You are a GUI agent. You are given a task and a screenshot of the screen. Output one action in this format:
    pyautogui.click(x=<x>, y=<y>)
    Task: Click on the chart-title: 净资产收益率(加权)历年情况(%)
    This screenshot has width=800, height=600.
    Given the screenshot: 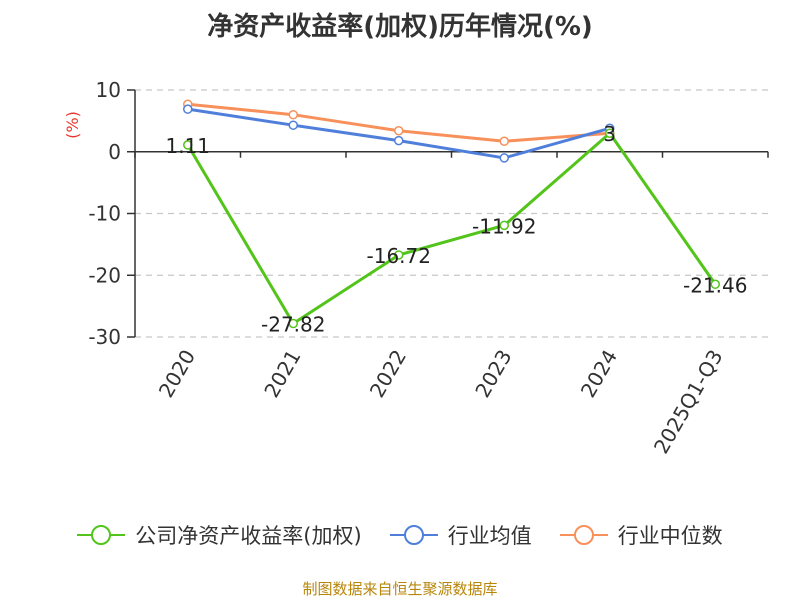 What is the action you would take?
    pyautogui.click(x=400, y=27)
    